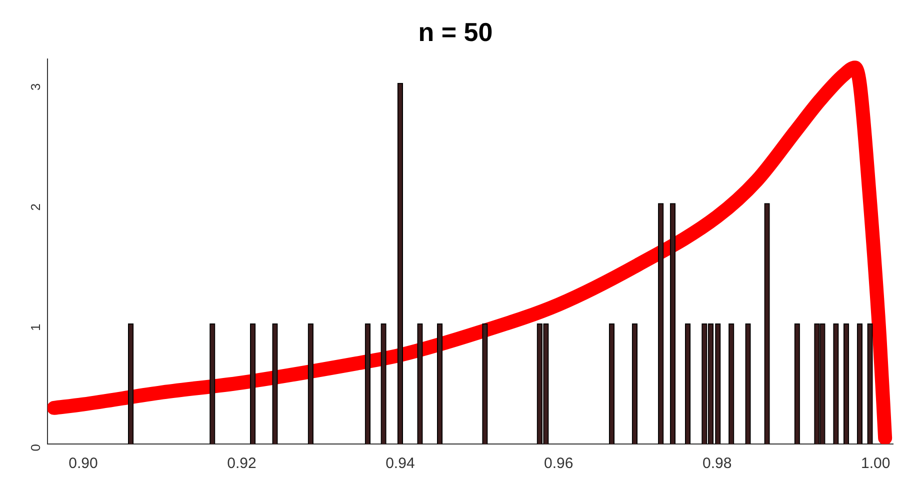 Image resolution: width=921 pixels, height=484 pixels. Describe the element at coordinates (717, 463) in the screenshot. I see `x-tick-label: 0.98` at that location.